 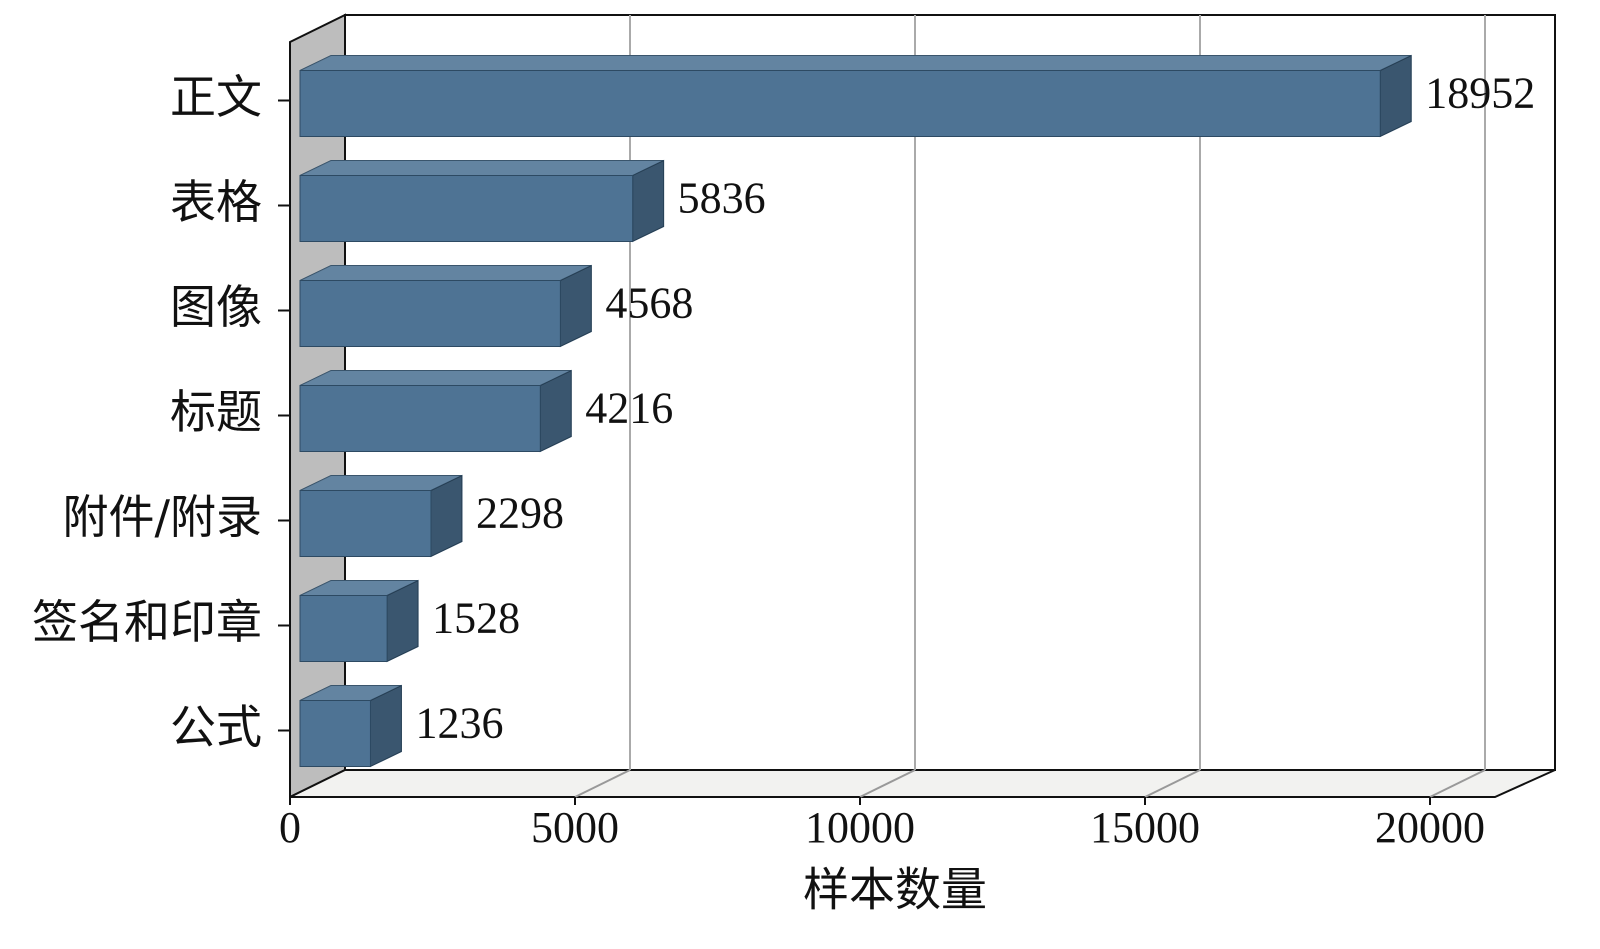 What do you see at coordinates (520, 513) in the screenshot?
I see `value-label: 2298` at bounding box center [520, 513].